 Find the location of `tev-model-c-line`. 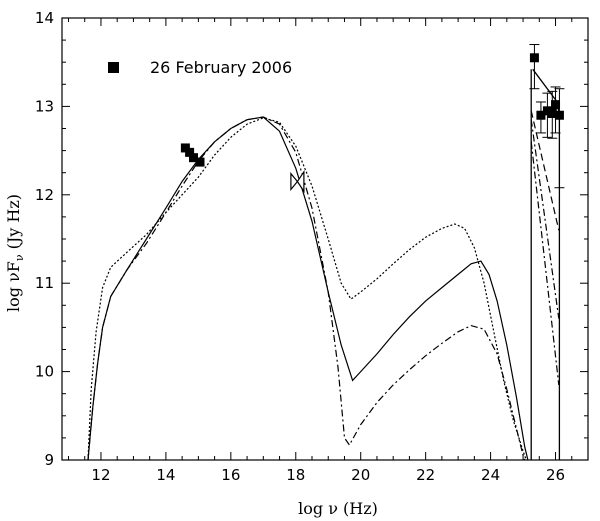

tev-model-c-line is located at coordinates (545, 263).